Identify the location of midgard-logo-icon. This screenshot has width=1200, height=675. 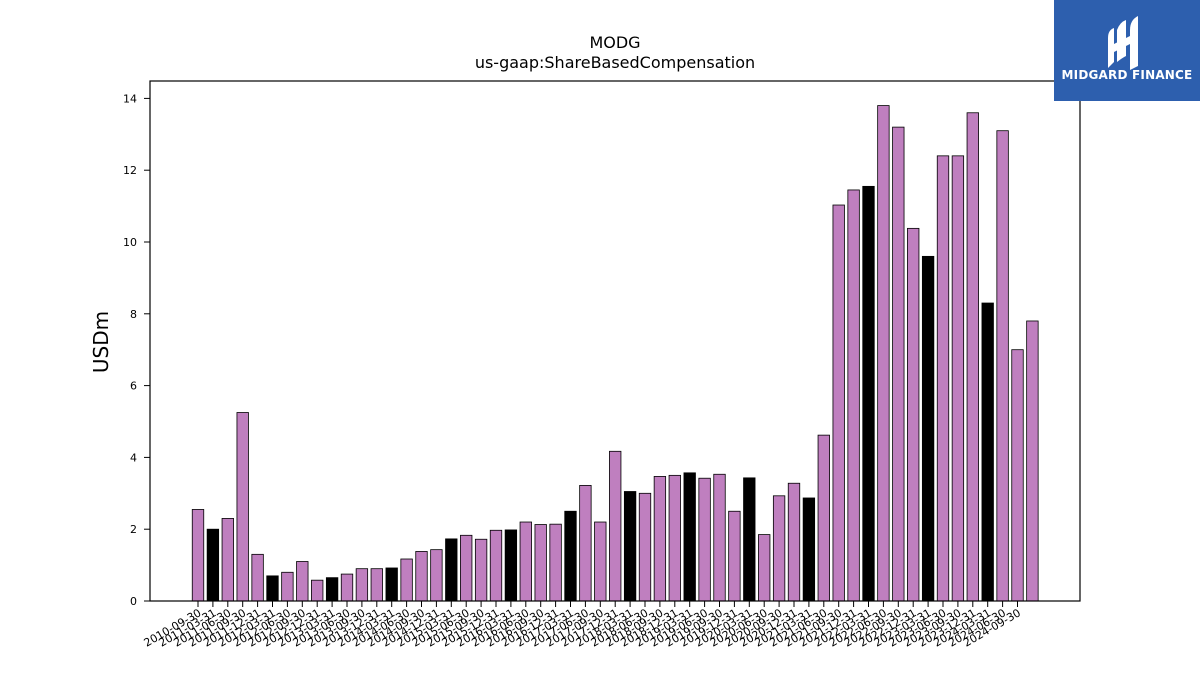
(1123, 43).